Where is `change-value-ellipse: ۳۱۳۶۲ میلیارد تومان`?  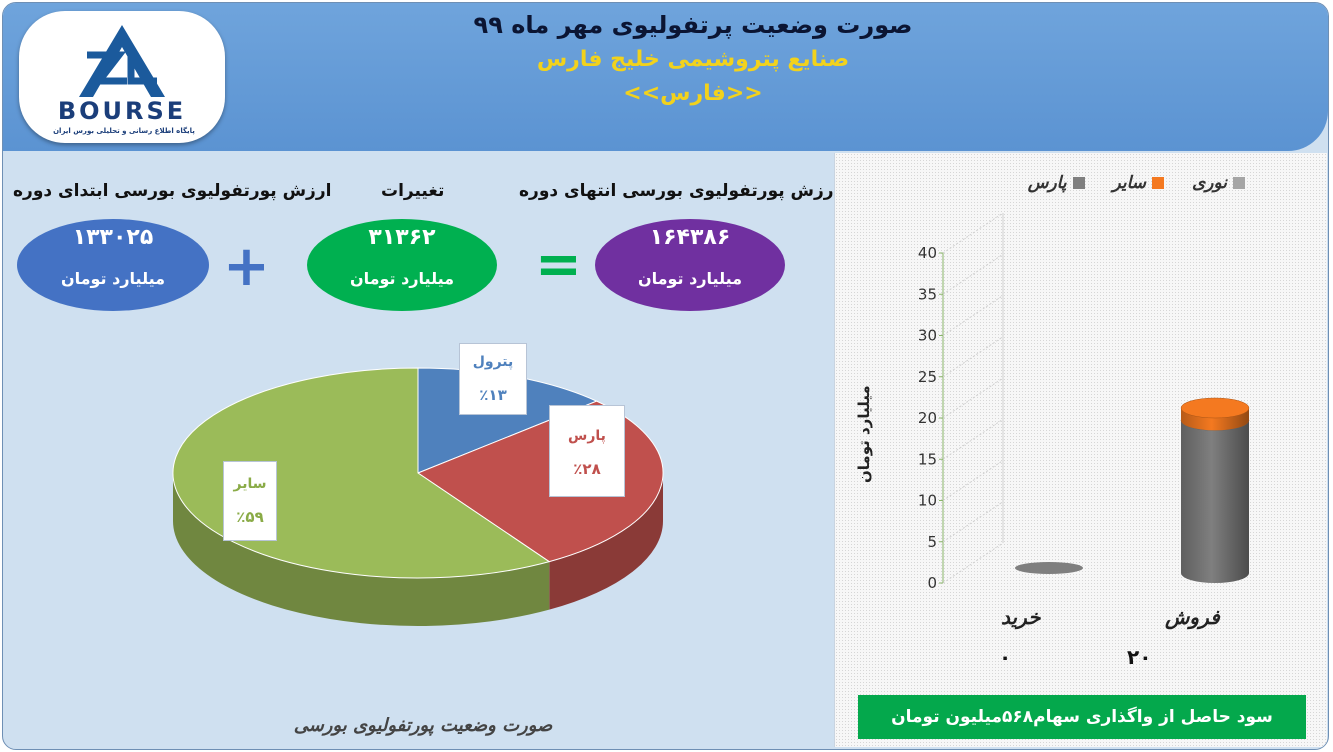
change-value-ellipse: ۳۱۳۶۲ میلیارد تومان is located at coordinates (402, 265).